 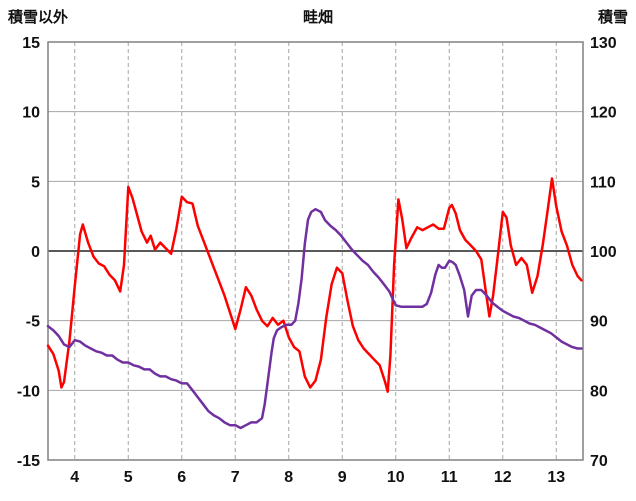 I want to click on x-axis-tick-label: 4, so click(x=74, y=477).